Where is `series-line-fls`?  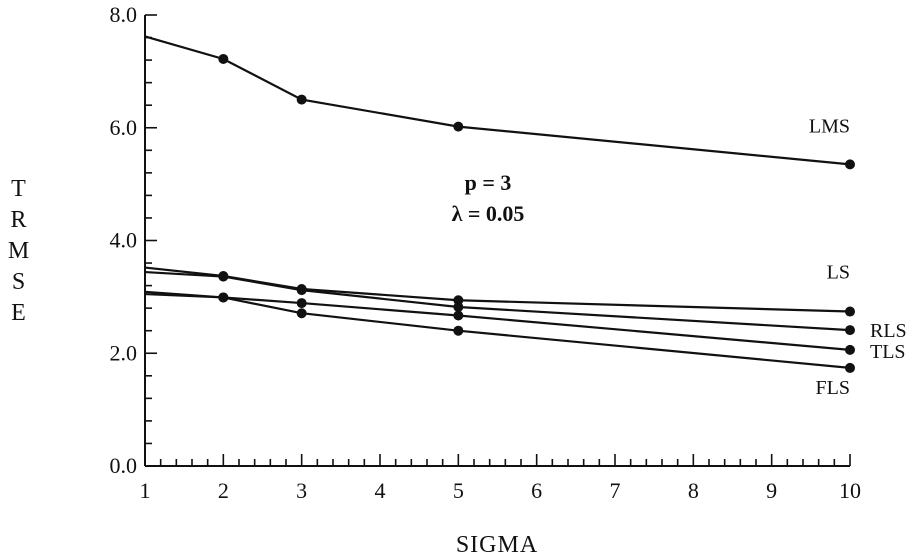
series-line-fls is located at coordinates (497, 331).